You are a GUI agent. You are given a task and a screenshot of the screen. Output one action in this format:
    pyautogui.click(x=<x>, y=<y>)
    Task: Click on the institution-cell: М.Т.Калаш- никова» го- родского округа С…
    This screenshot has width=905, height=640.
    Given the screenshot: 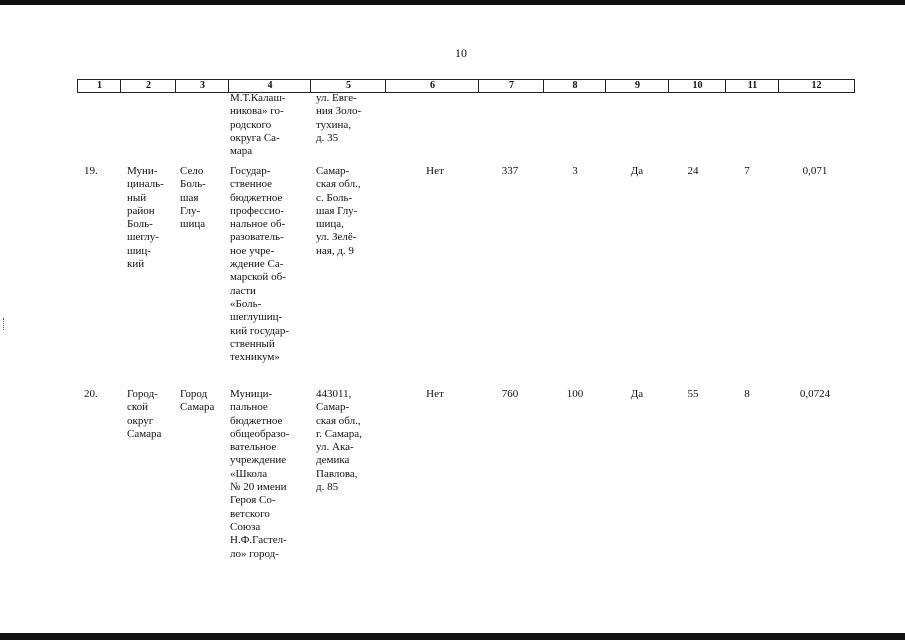 What is the action you would take?
    pyautogui.click(x=258, y=125)
    